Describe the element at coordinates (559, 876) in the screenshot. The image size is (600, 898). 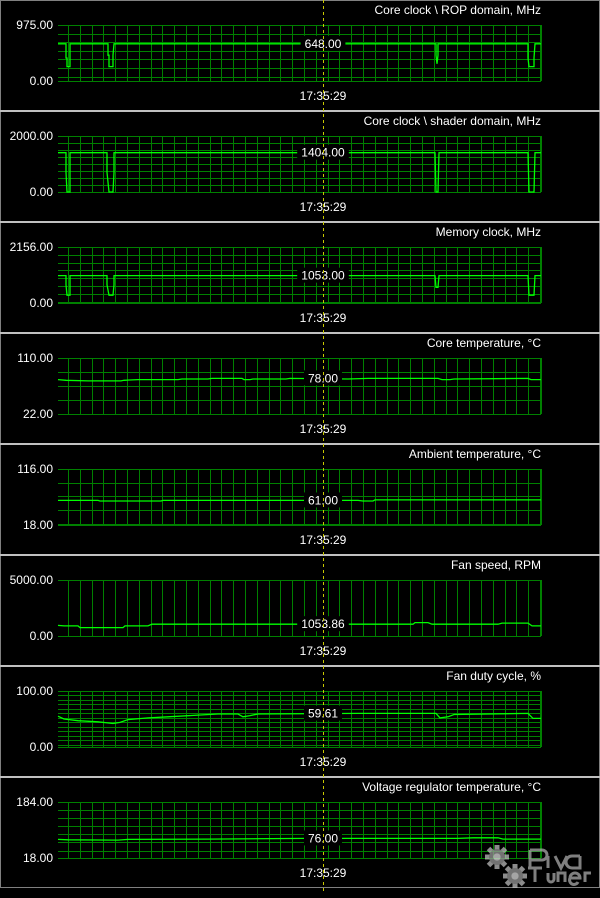
I see `logo-tuner-lettering` at that location.